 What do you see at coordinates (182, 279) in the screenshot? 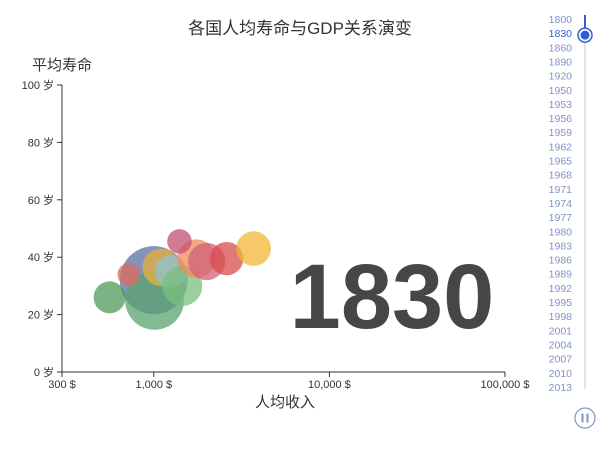
I see `data-points` at bounding box center [182, 279].